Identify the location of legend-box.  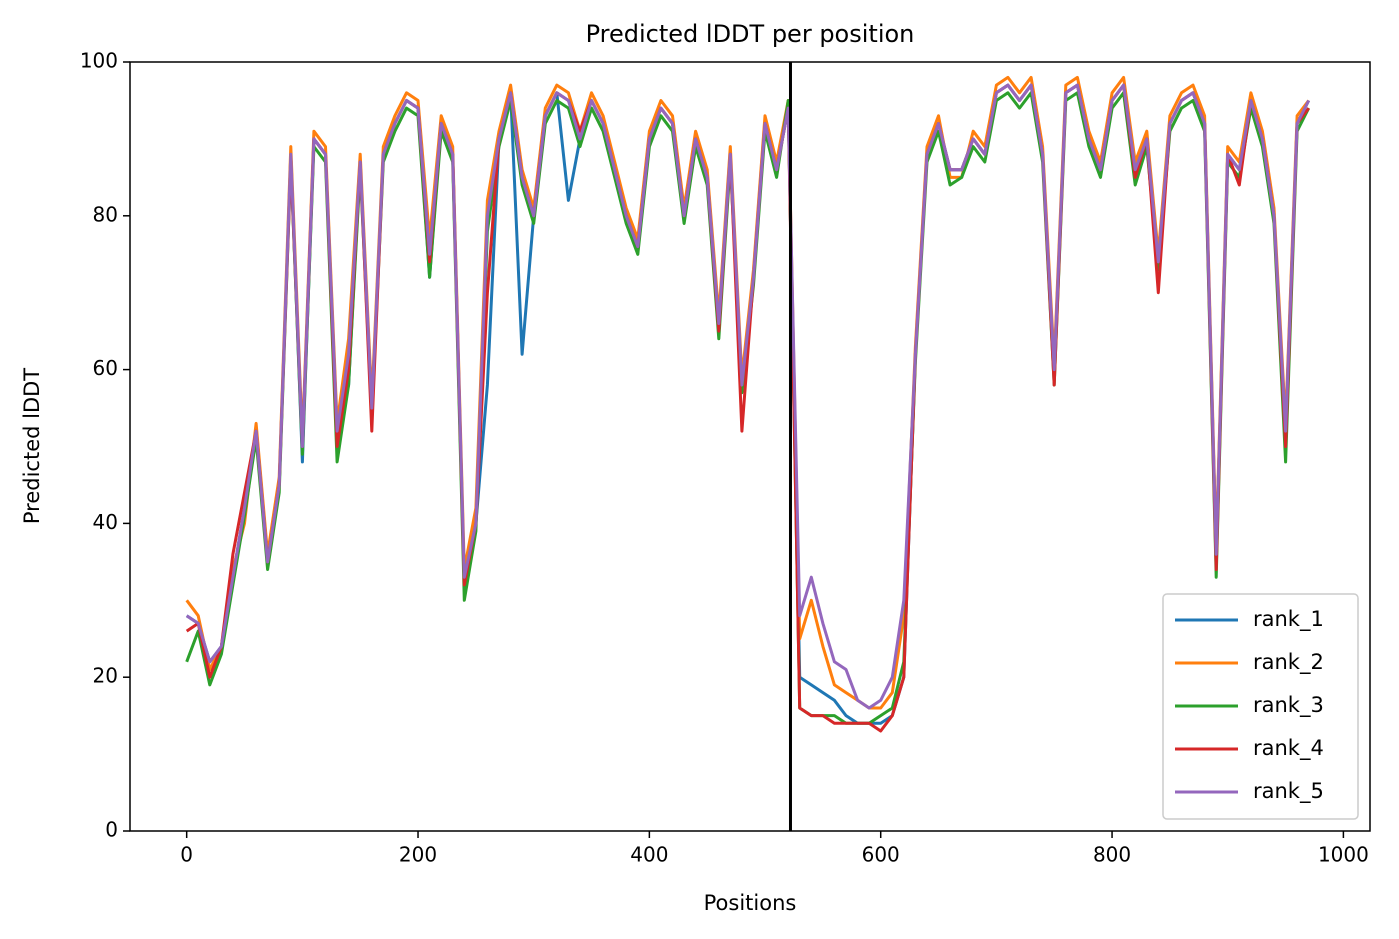
(1260, 706).